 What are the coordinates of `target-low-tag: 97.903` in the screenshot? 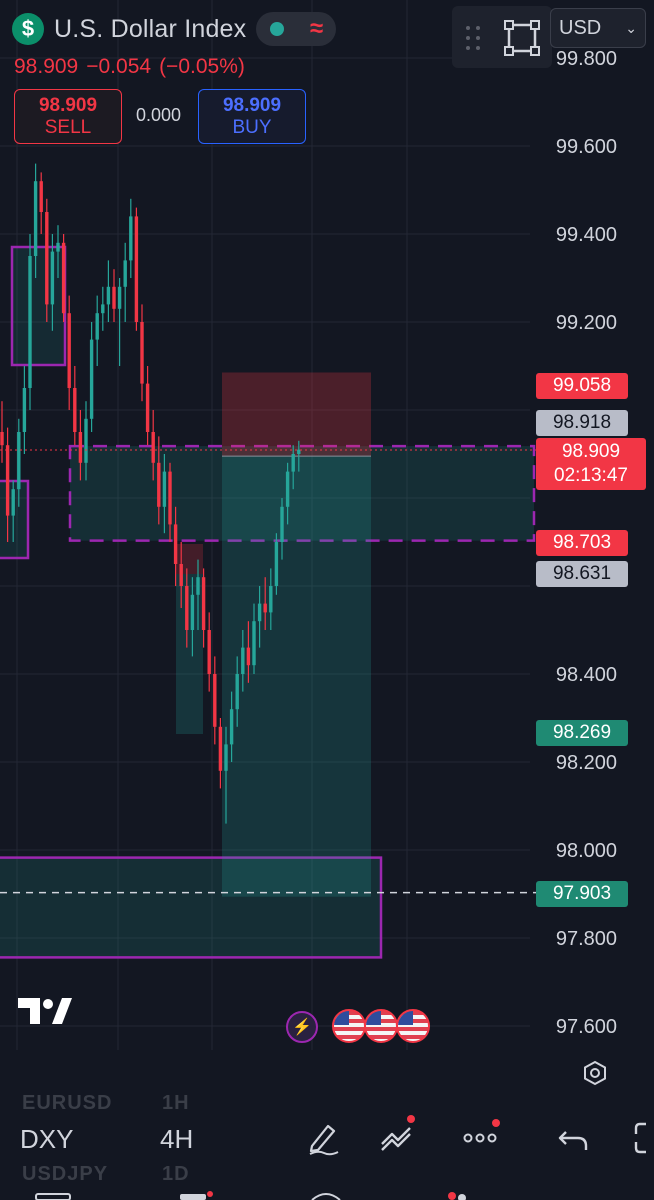 It's located at (582, 894).